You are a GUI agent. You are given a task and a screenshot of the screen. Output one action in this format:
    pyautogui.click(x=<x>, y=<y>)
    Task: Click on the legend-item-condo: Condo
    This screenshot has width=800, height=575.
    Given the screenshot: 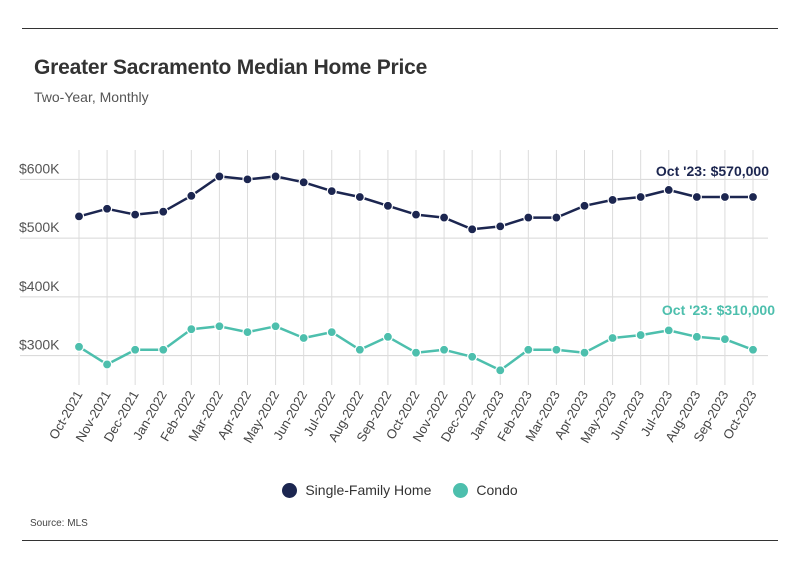 What is the action you would take?
    pyautogui.click(x=485, y=490)
    